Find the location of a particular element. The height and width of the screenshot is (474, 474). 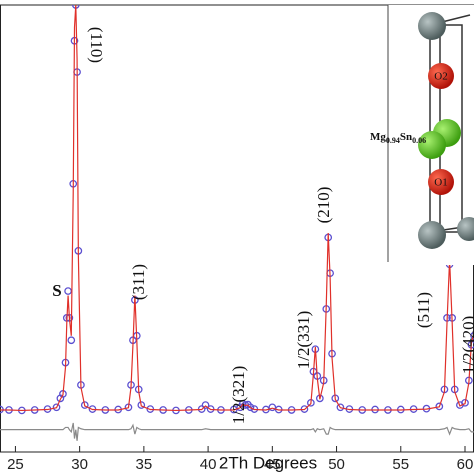

subscript: 0.94 is located at coordinates (393, 140).